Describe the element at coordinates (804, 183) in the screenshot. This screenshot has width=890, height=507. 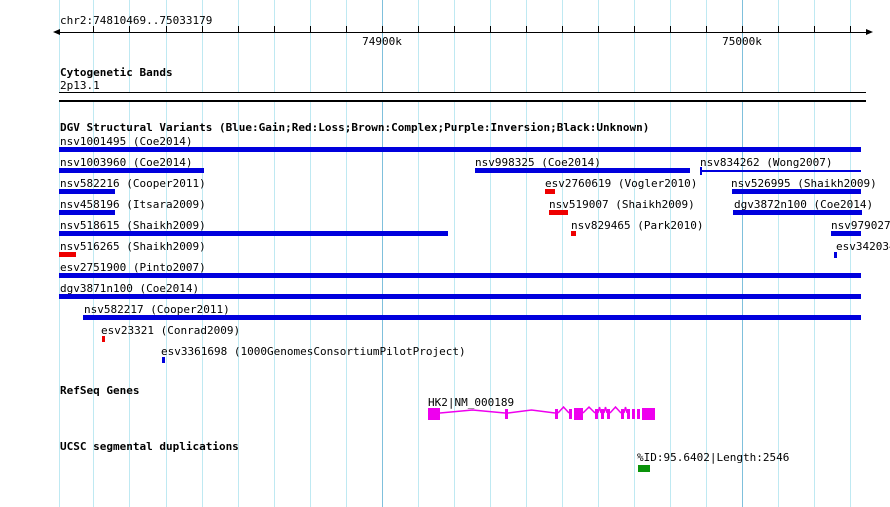
I see `variant-label: nsv526995 (Shaikh2009)` at that location.